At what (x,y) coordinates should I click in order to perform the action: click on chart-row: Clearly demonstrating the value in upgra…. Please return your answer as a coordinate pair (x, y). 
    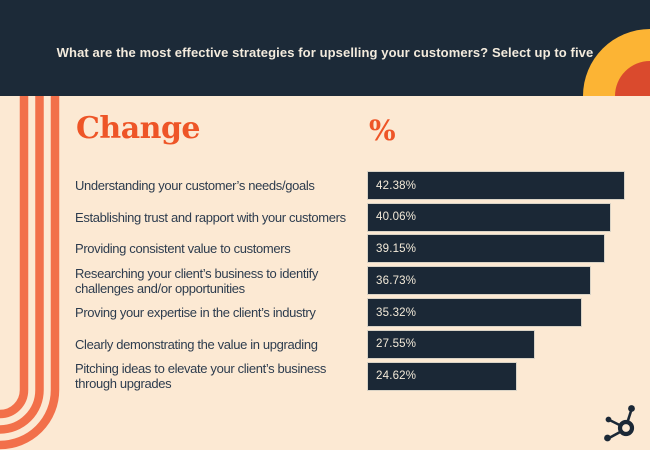
    Looking at the image, I should click on (355, 344).